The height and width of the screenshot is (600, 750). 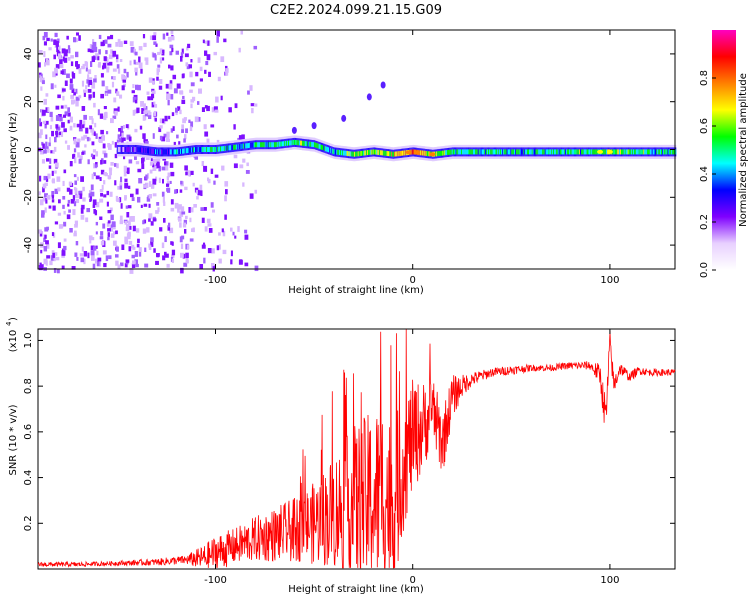 I want to click on y-tick-label: 0.6, so click(x=28, y=432).